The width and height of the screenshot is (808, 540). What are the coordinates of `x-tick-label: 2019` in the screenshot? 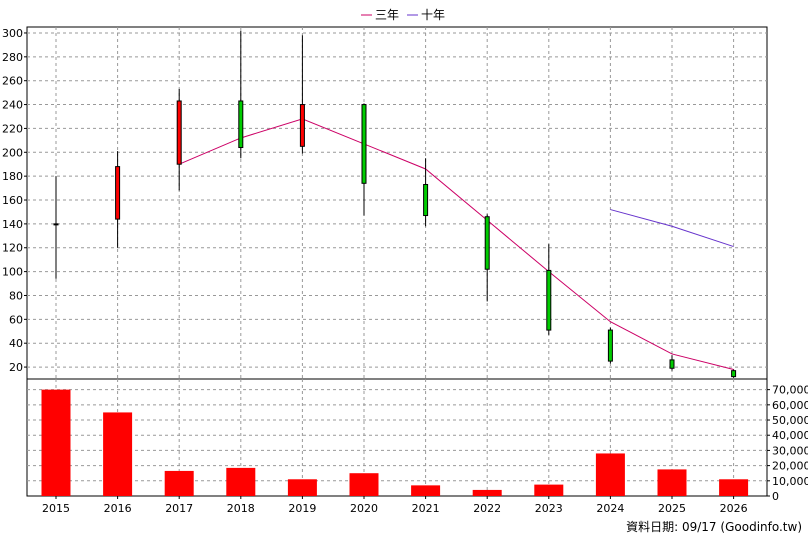 It's located at (302, 508).